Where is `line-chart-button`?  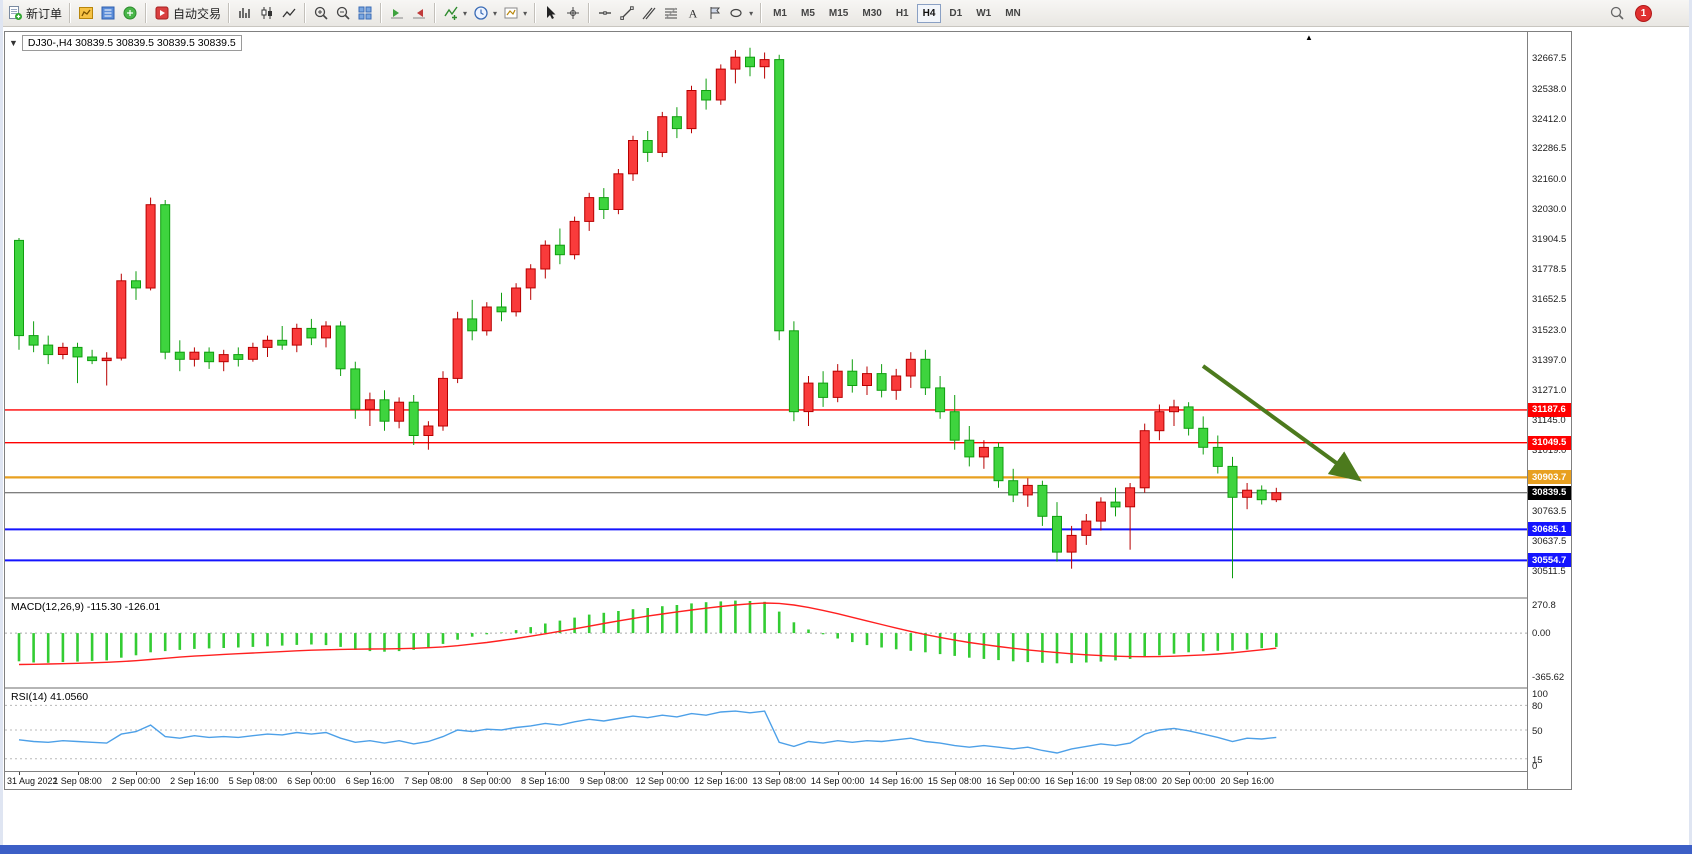
line-chart-button is located at coordinates (289, 13).